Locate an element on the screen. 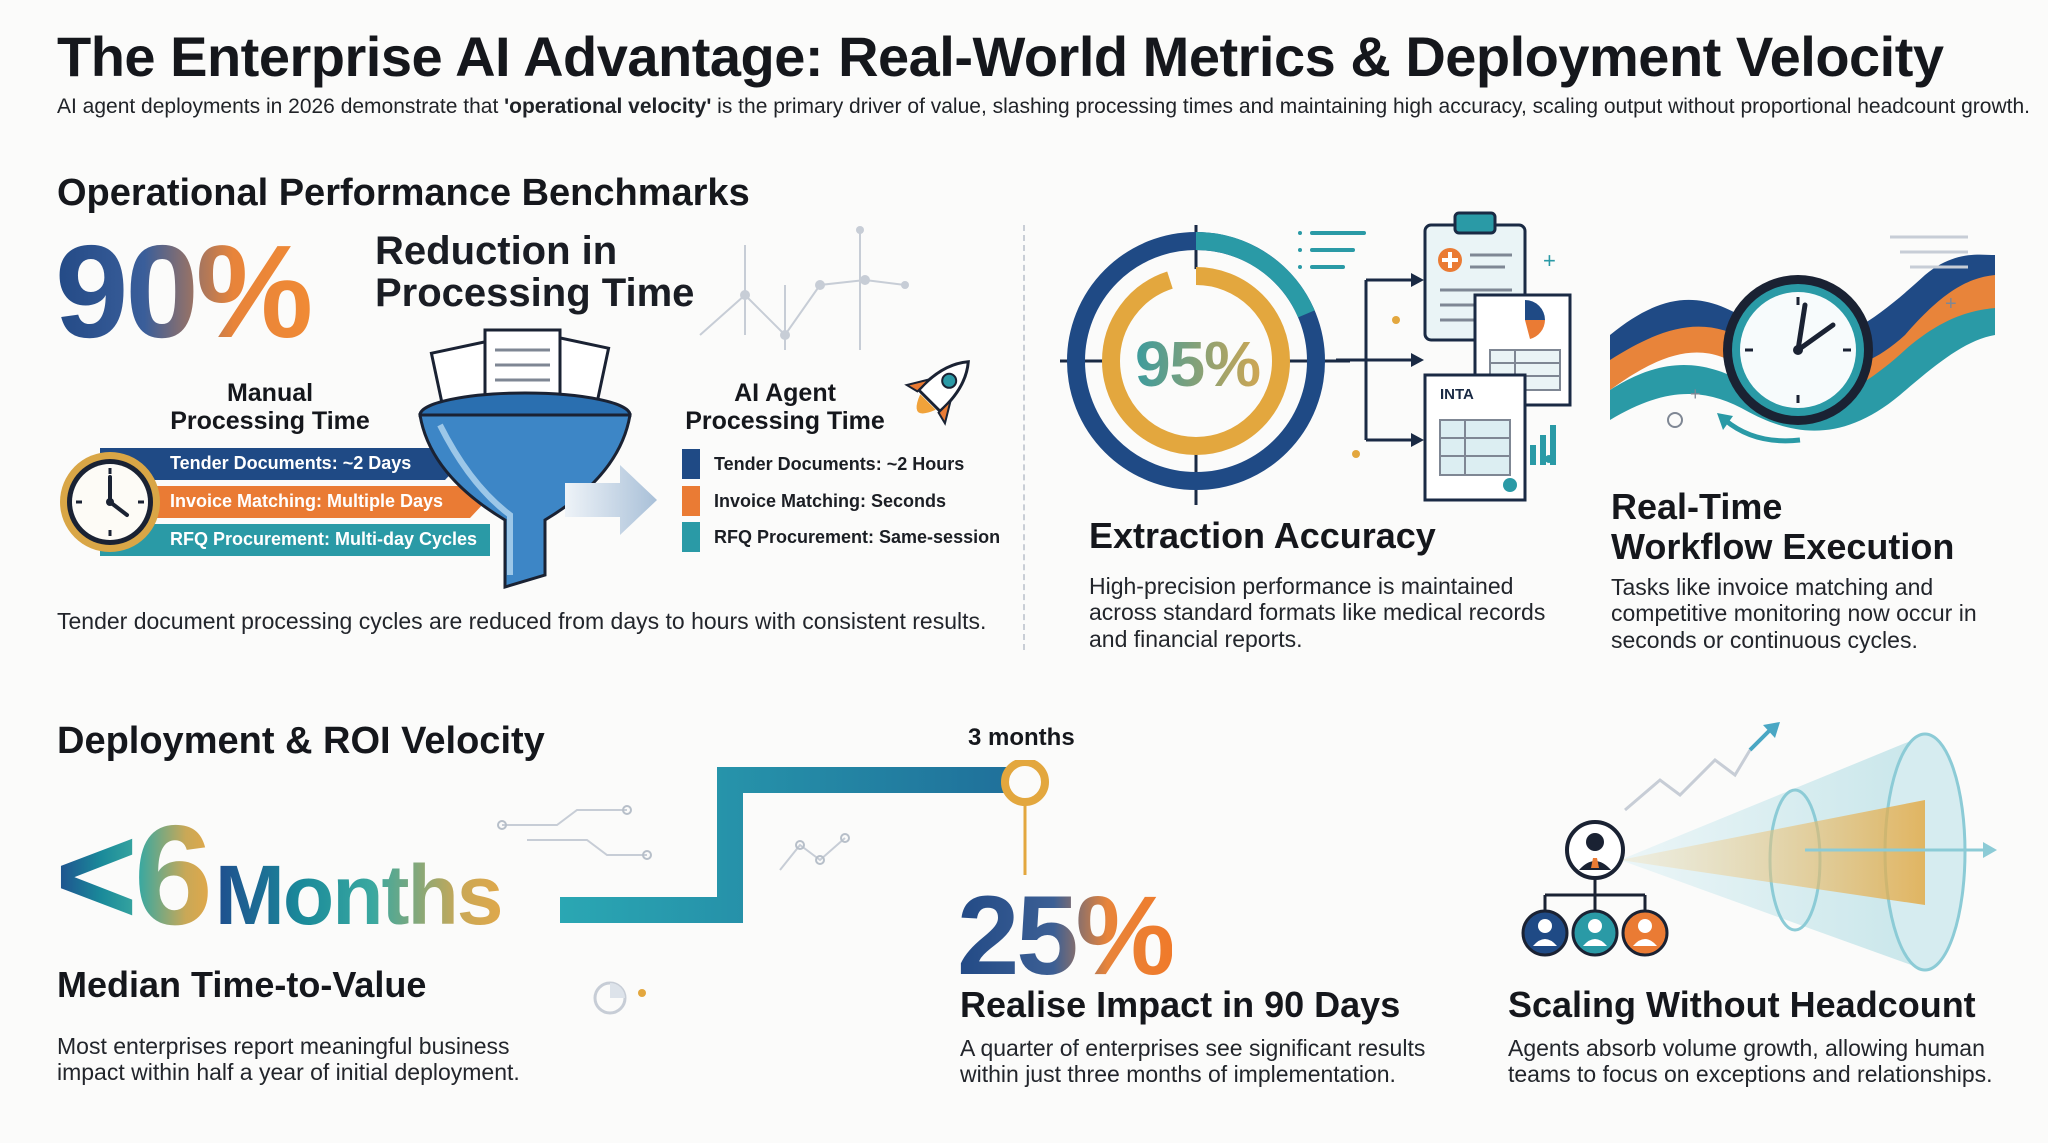 Image resolution: width=2048 pixels, height=1143 pixels. milestone-marker is located at coordinates (1025, 783).